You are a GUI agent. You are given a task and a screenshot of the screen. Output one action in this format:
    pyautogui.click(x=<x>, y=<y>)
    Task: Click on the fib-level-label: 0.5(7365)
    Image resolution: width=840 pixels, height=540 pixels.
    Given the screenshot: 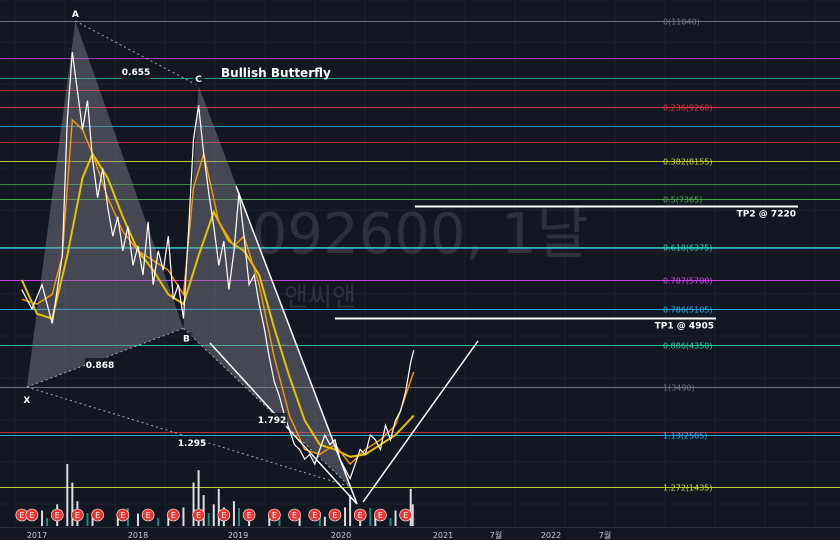 What is the action you would take?
    pyautogui.click(x=682, y=200)
    